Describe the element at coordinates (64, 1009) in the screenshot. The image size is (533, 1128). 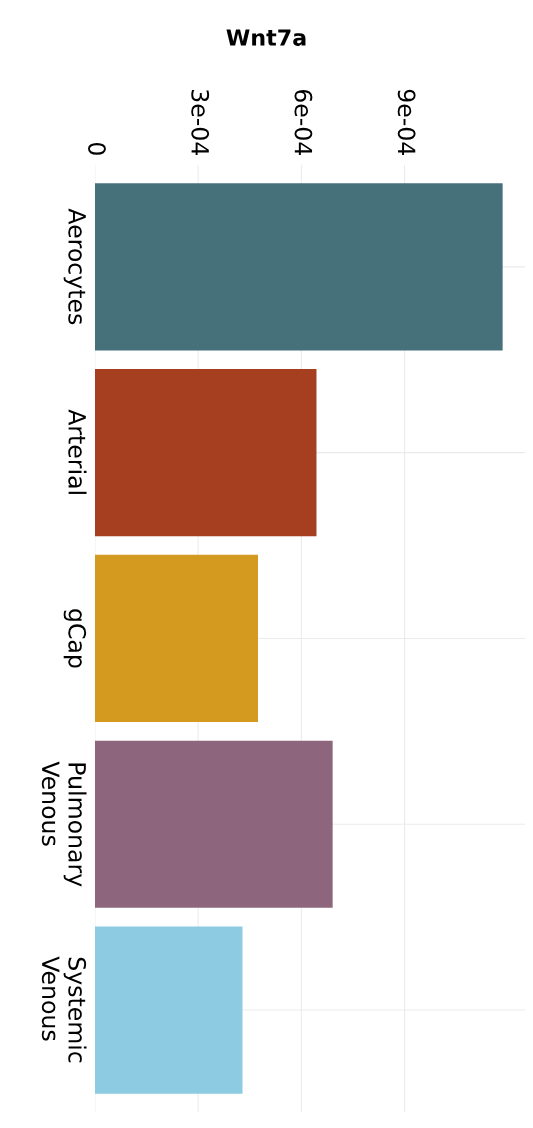
I see `y-tick-label: Systemic Venous` at that location.